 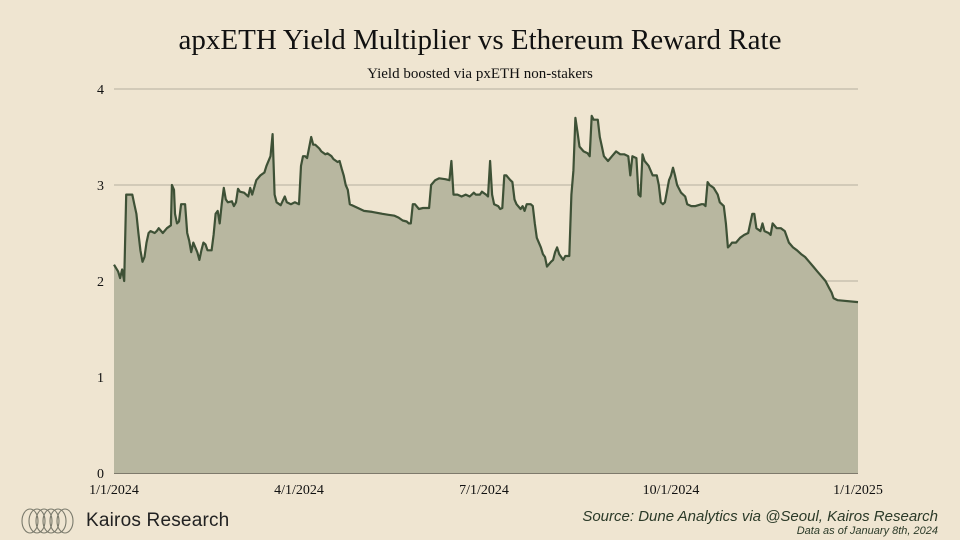 I want to click on y-tick-label: 0, so click(x=100, y=474).